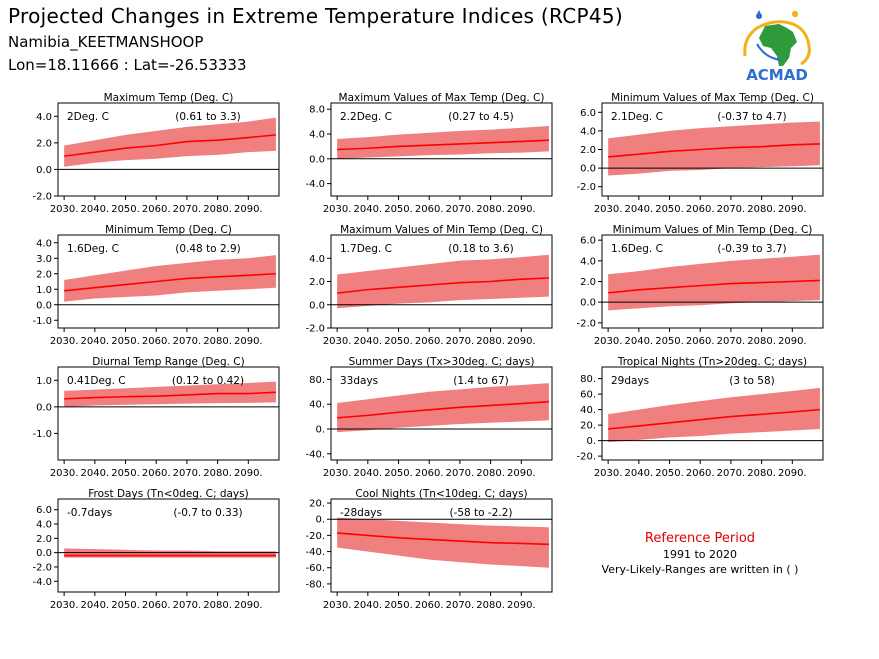  Describe the element at coordinates (669, 209) in the screenshot. I see `x-tick-label-txn: 2050.` at that location.